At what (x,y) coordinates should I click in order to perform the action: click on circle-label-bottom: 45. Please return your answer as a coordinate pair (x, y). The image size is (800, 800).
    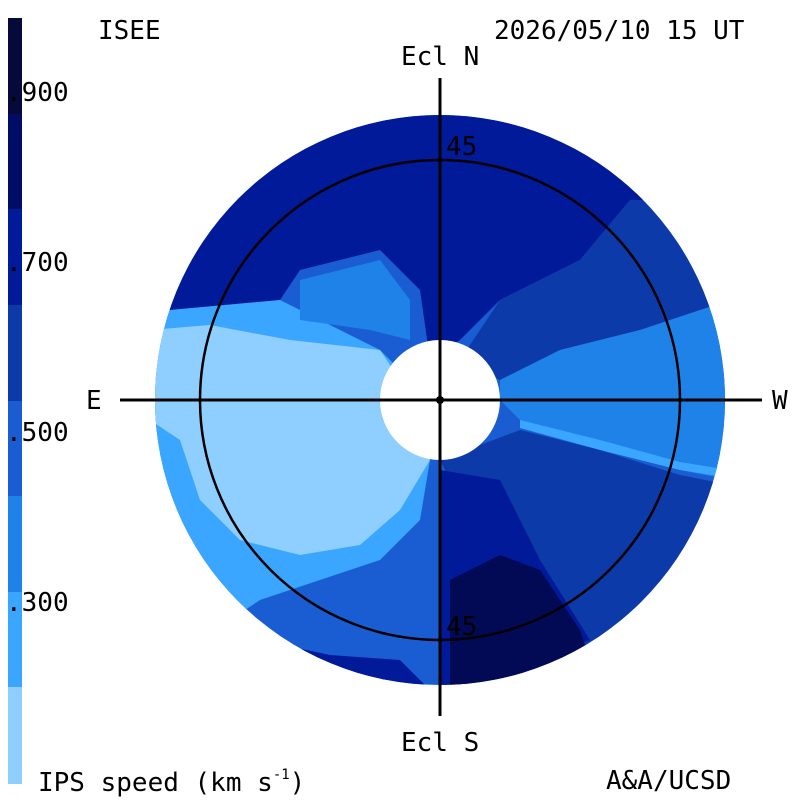
    Looking at the image, I should click on (462, 627).